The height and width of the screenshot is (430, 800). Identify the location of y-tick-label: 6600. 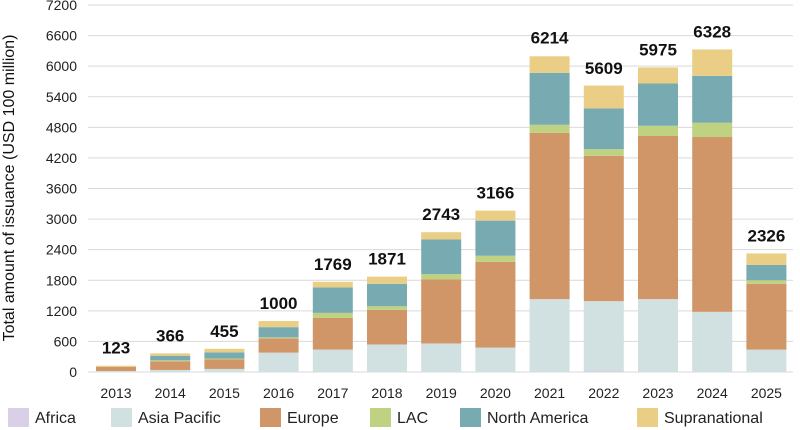
(61, 36).